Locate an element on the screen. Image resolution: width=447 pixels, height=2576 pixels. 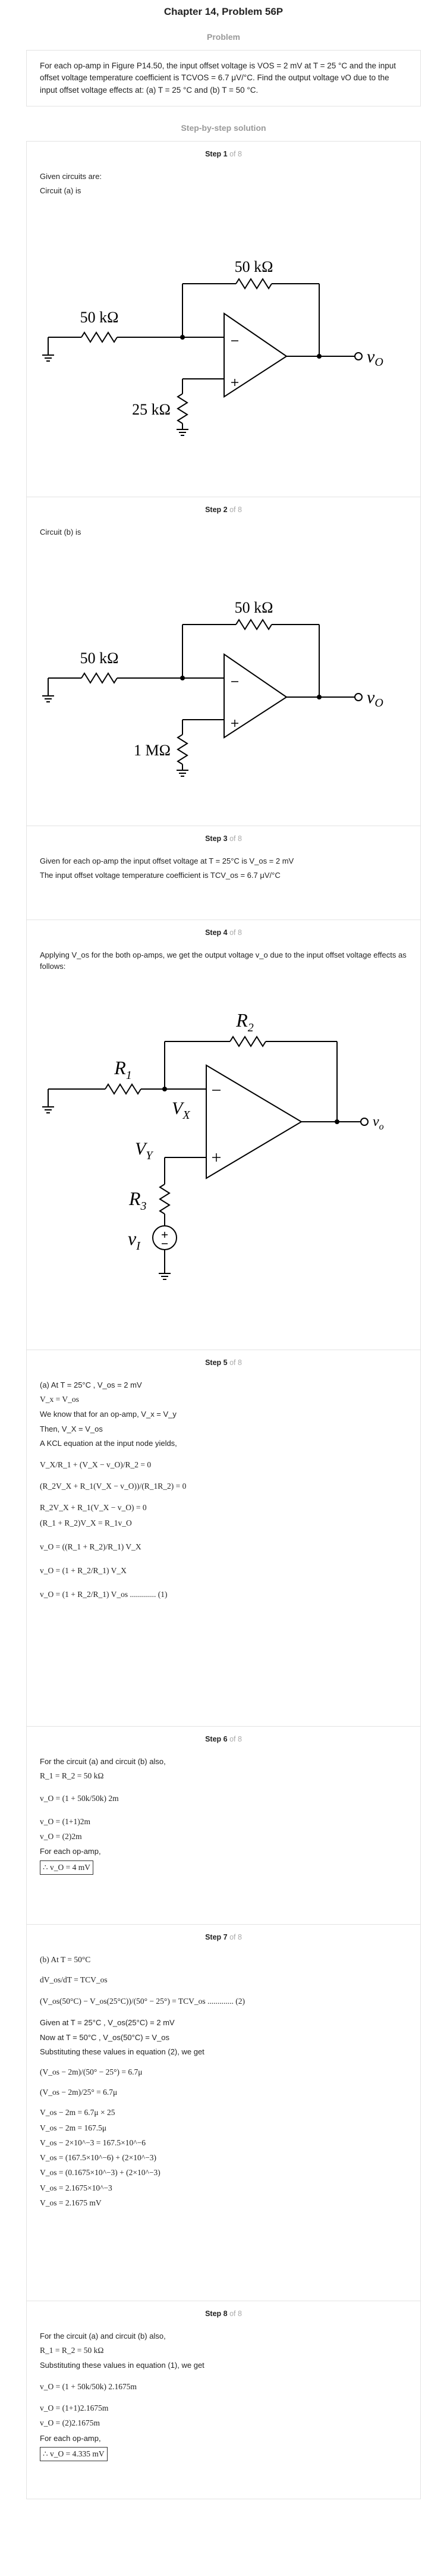
generic-circuit-diagram: R2 R1 VX VY R3 vI vo is located at coordinates (213, 1144).